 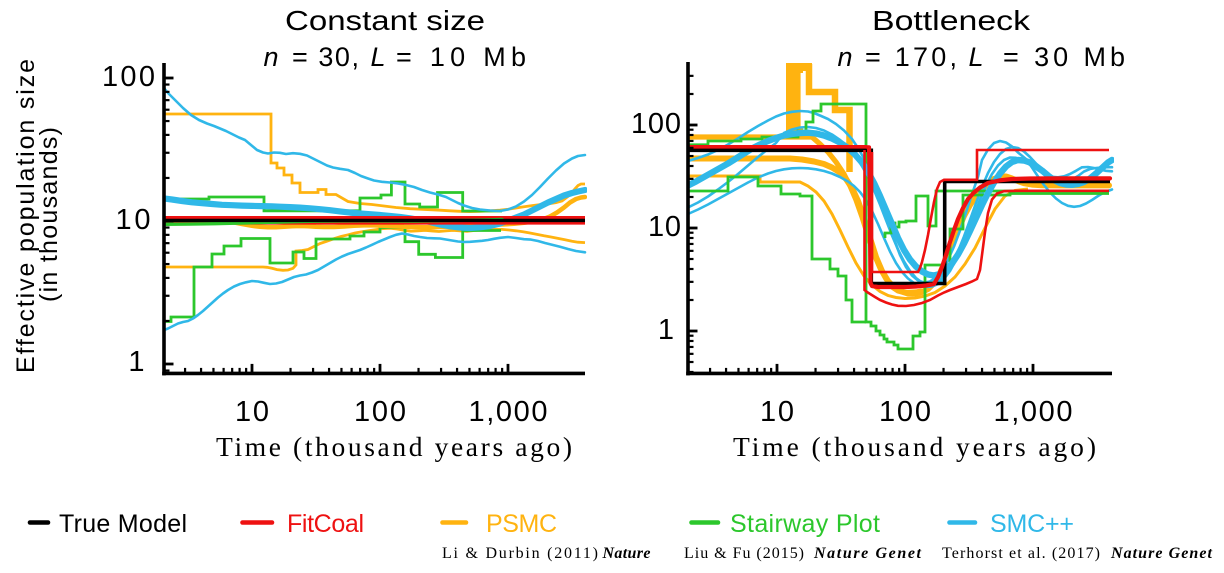 I want to click on svg-text: Bottleneck, so click(x=951, y=20).